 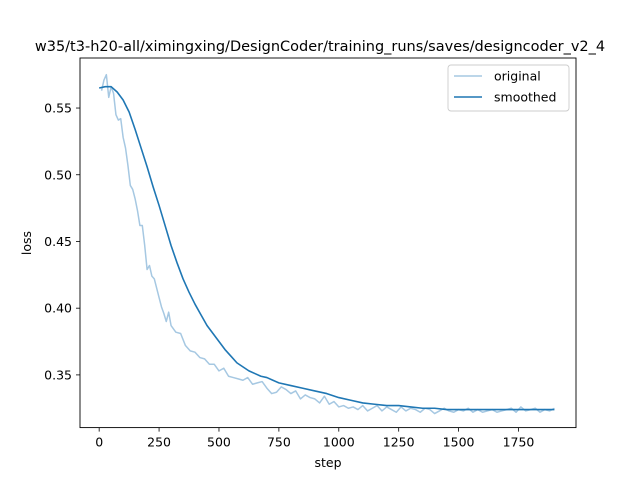 What do you see at coordinates (58, 108) in the screenshot?
I see `y-tick-label: 0.55` at bounding box center [58, 108].